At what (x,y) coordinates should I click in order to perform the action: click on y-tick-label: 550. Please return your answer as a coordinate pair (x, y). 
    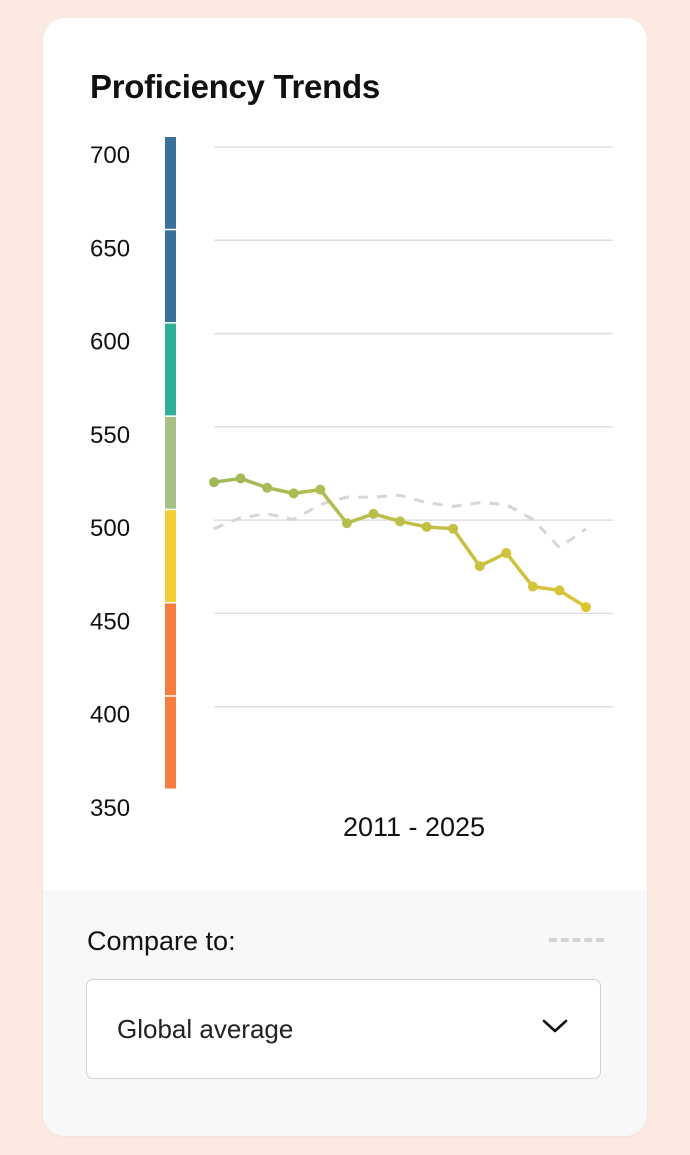
    Looking at the image, I should click on (110, 435).